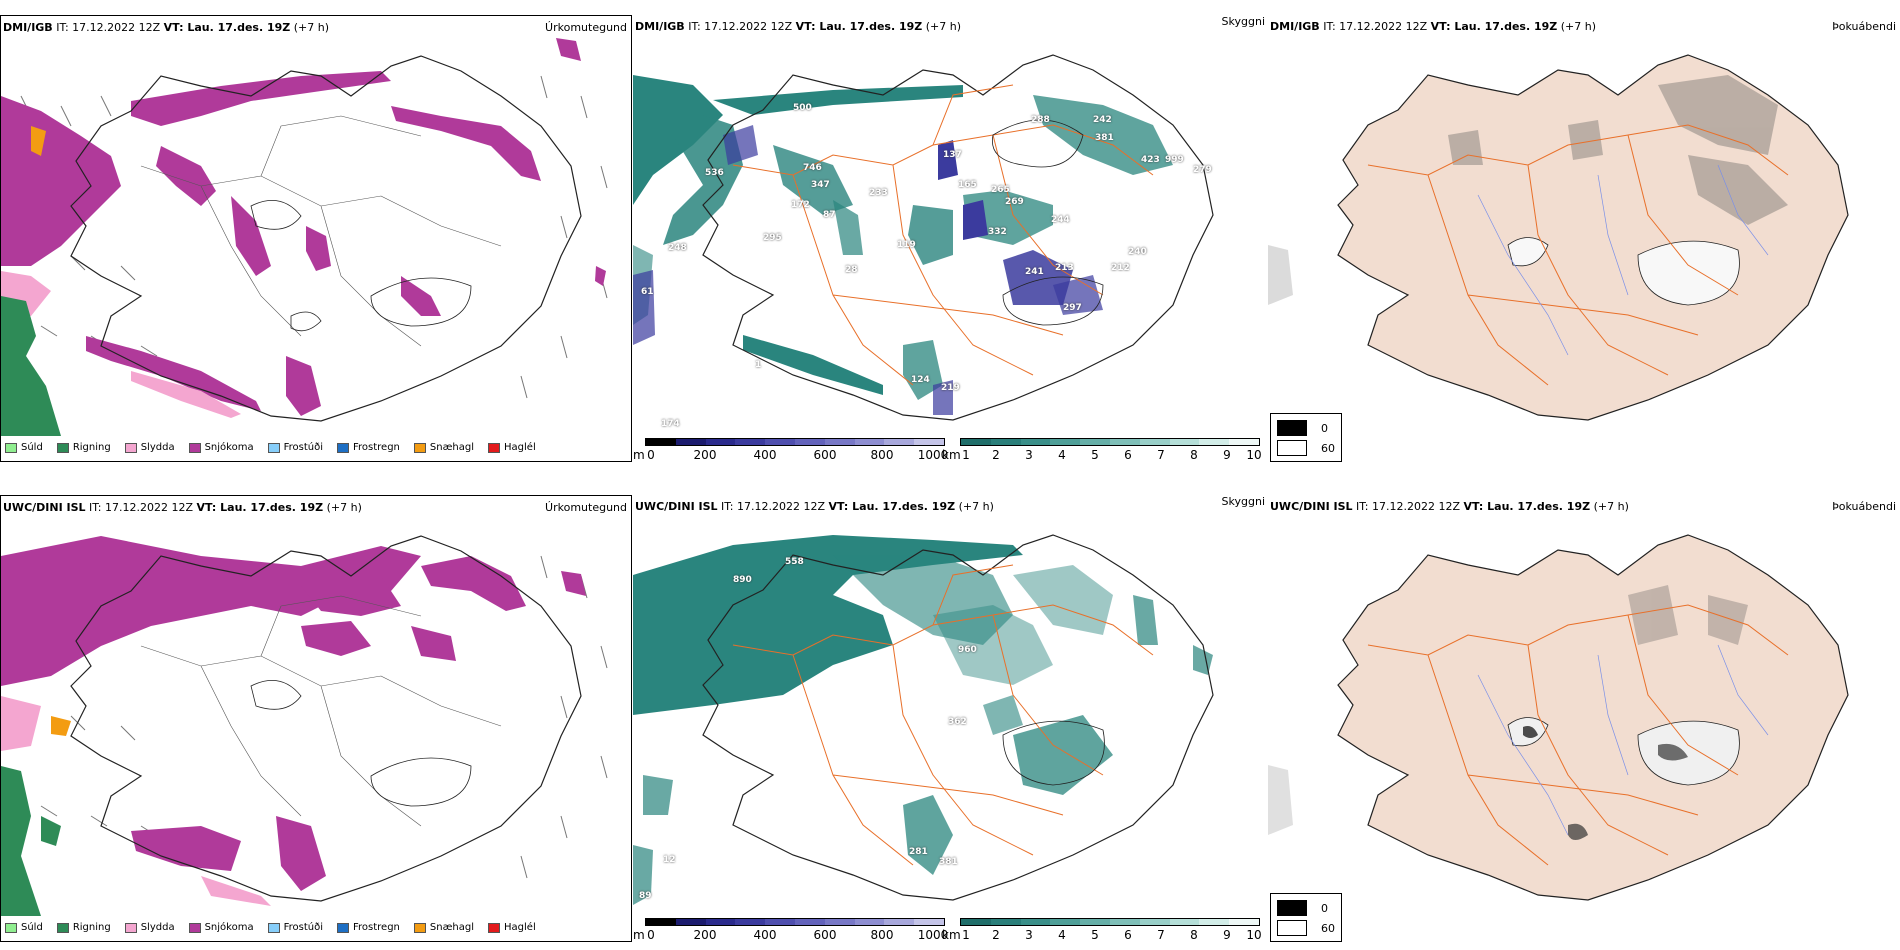 This screenshot has height=950, width=1900. I want to click on ceiling-label: 89, so click(645, 896).